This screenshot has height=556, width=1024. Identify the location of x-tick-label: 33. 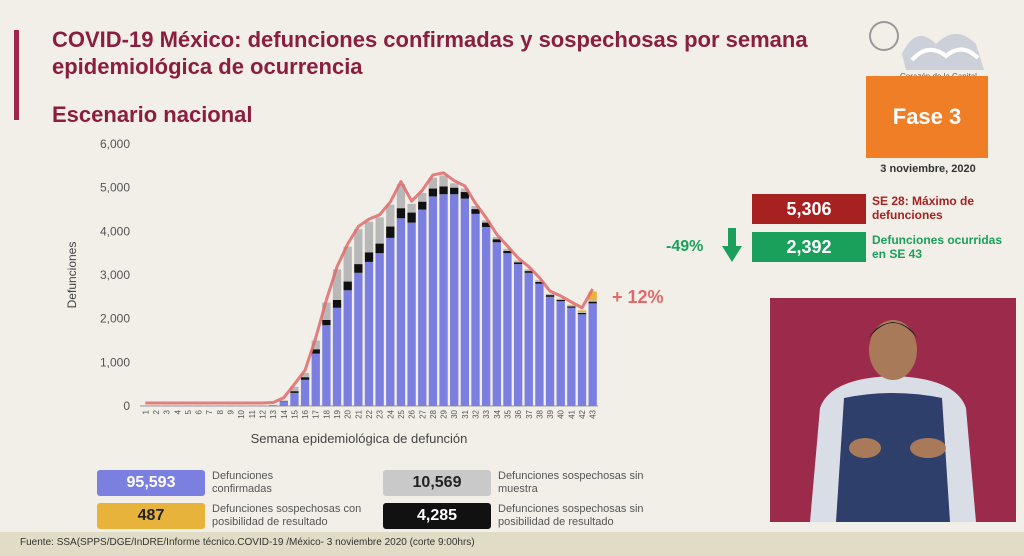
(486, 413).